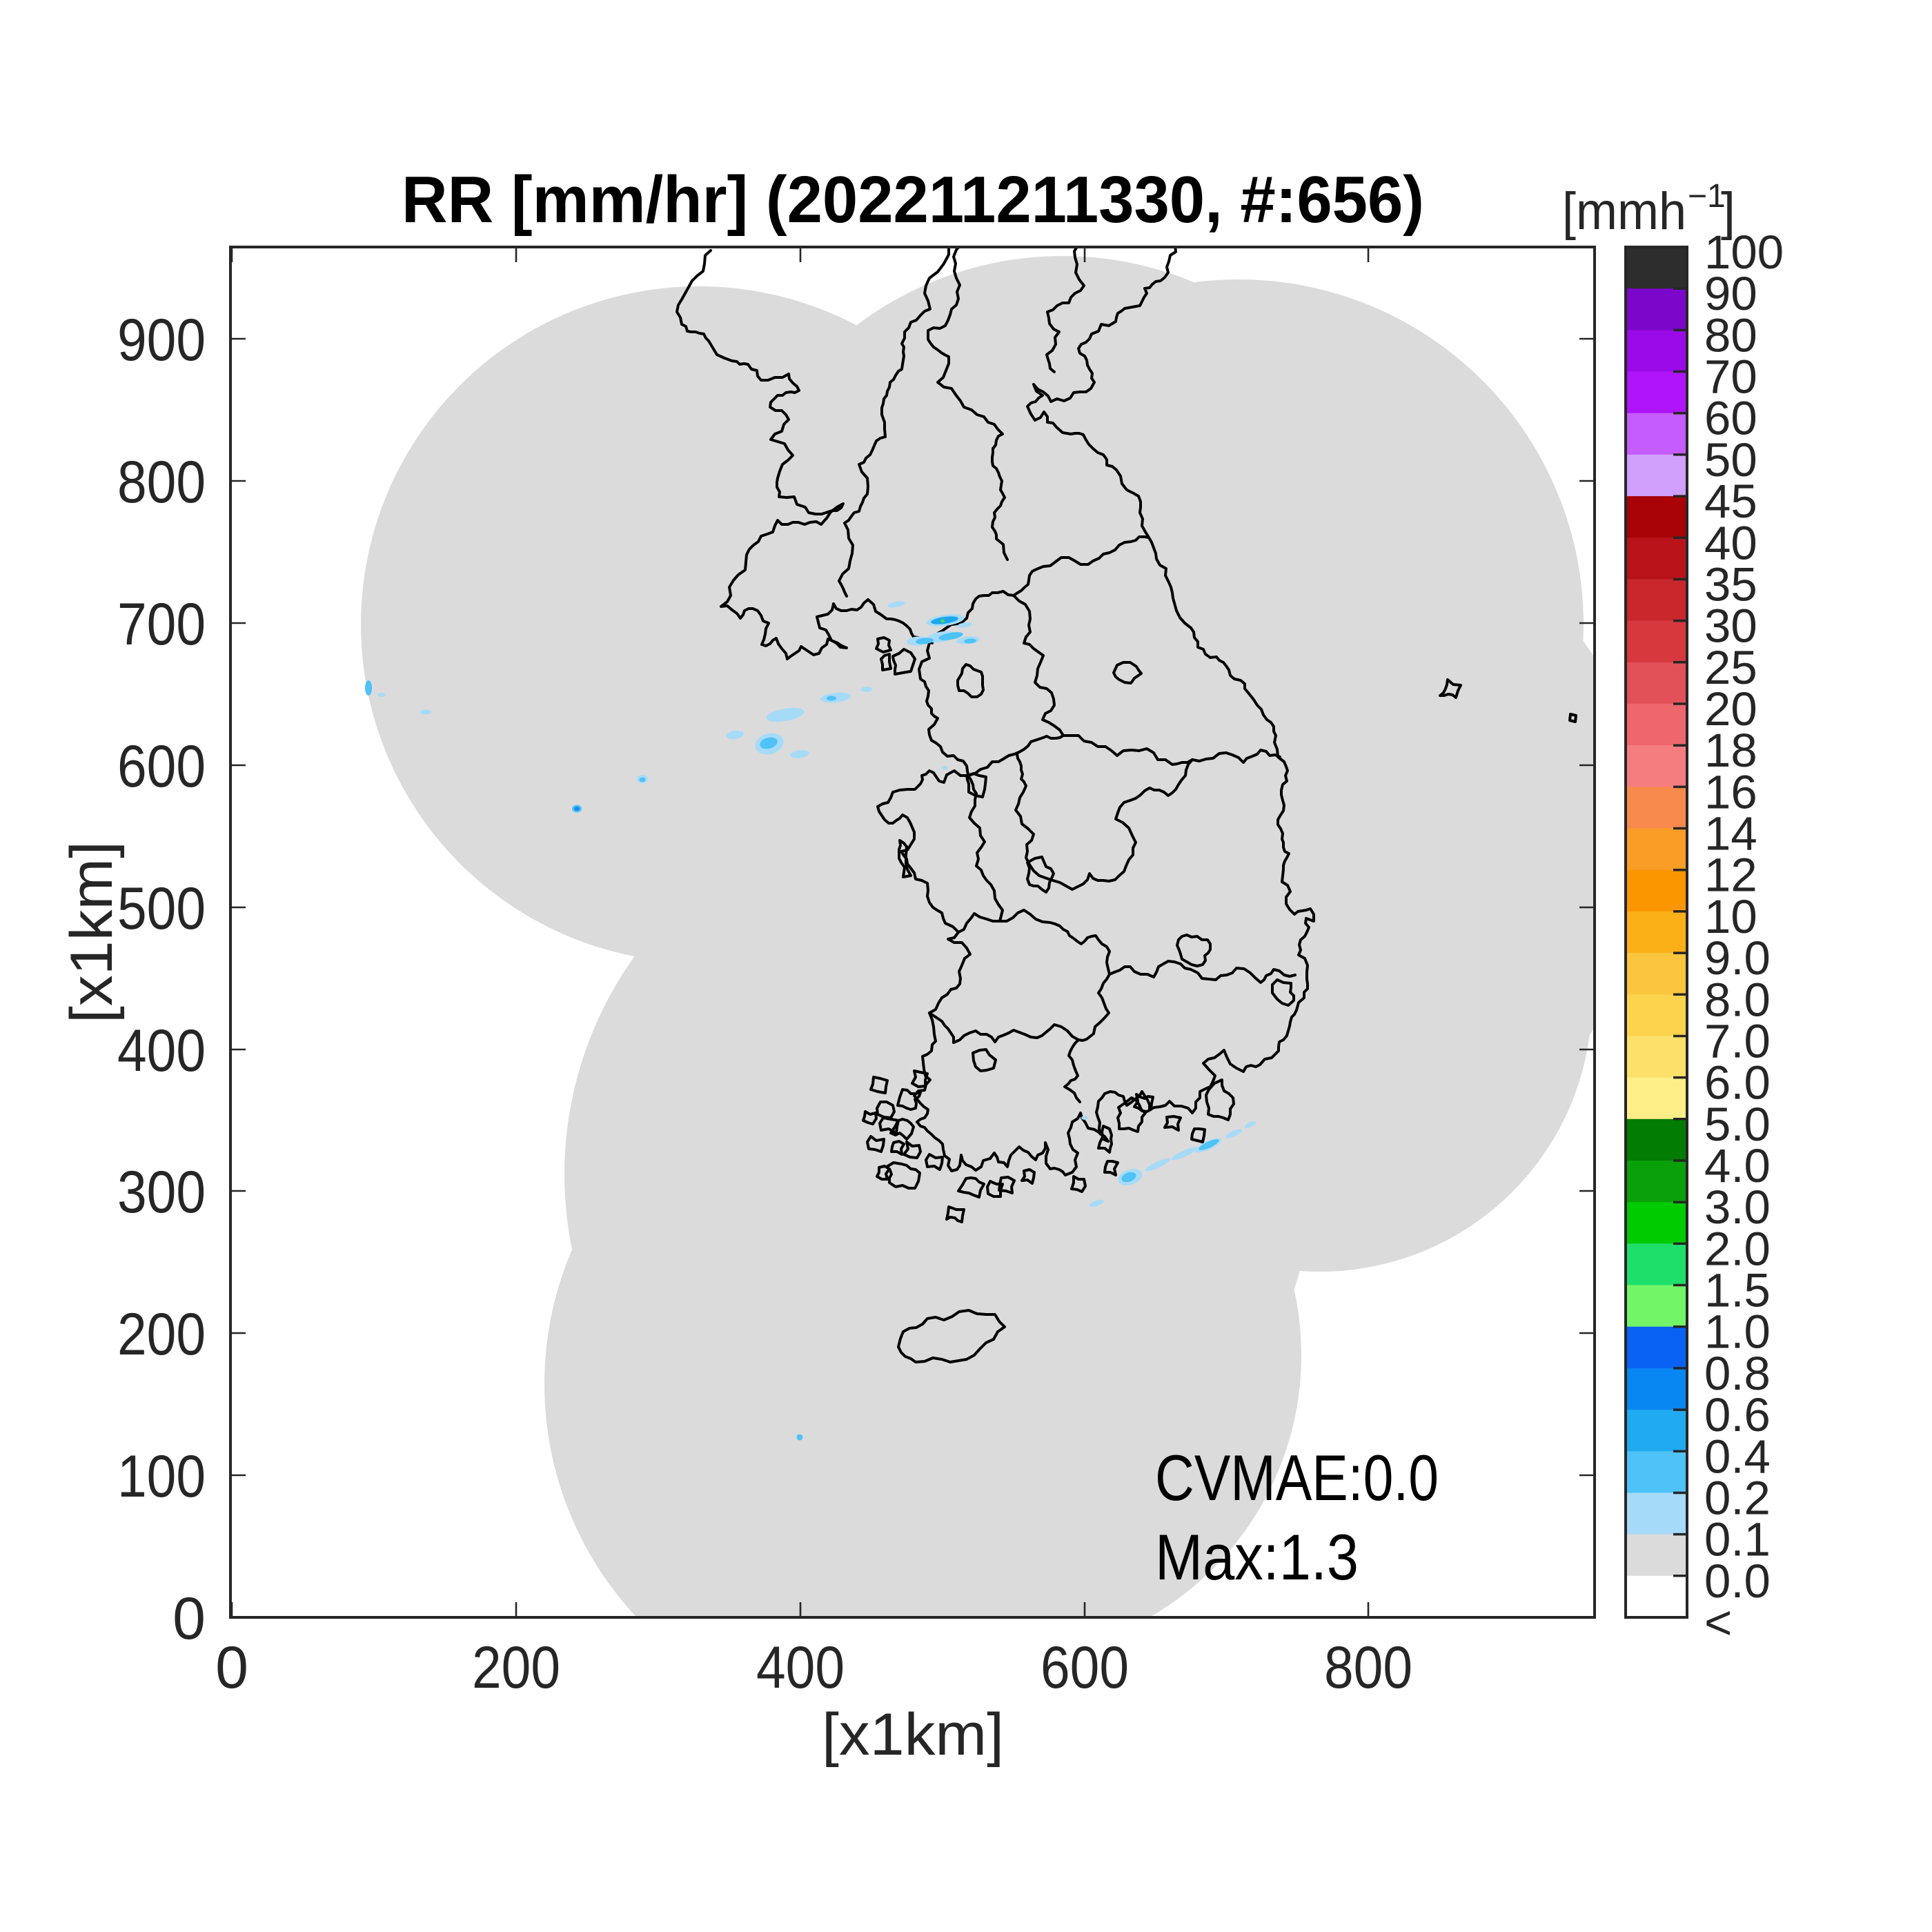 Image resolution: width=1932 pixels, height=1932 pixels. I want to click on svg-text: 1.0, so click(1737, 1332).